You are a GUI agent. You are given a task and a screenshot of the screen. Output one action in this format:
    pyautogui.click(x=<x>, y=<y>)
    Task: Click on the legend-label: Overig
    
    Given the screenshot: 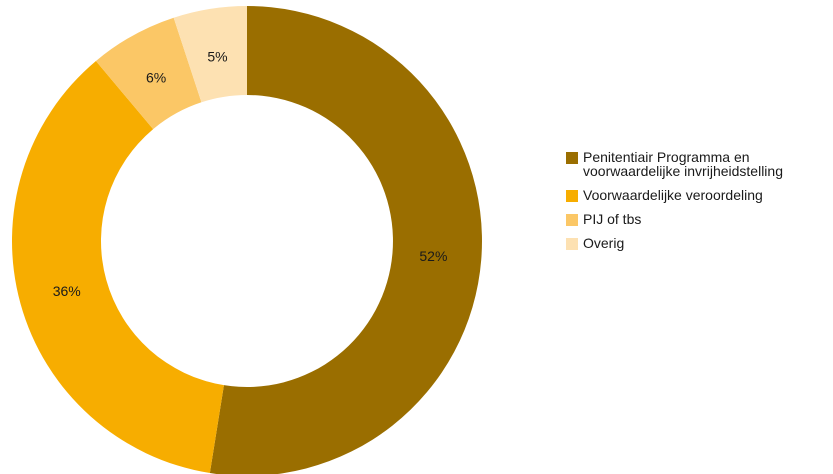 What is the action you would take?
    pyautogui.click(x=604, y=243)
    